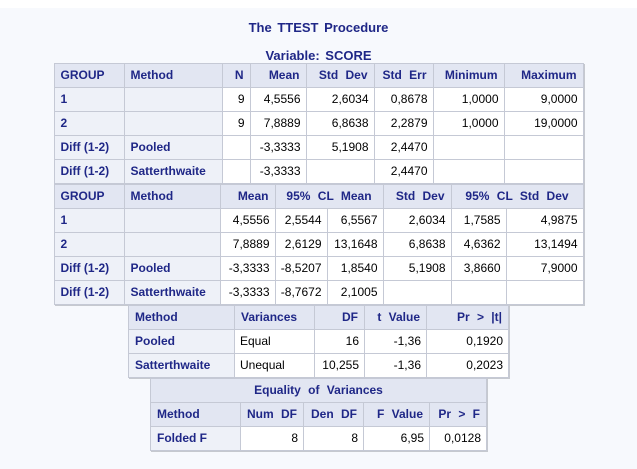  I want to click on column-header: Variances, so click(274, 317).